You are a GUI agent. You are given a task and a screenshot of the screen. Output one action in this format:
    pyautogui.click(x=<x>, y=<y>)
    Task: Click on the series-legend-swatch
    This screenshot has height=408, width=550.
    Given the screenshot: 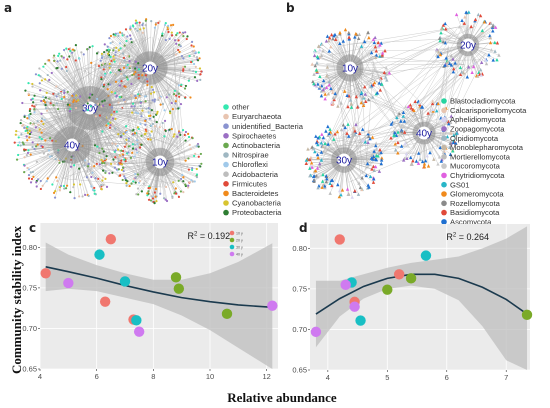 What is the action you would take?
    pyautogui.click(x=232, y=247)
    